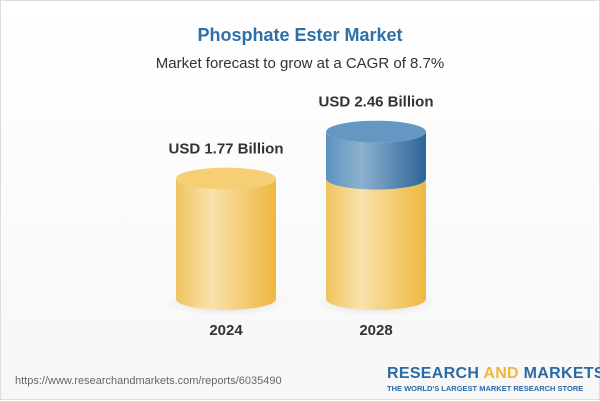 The height and width of the screenshot is (401, 600). Describe the element at coordinates (375, 330) in the screenshot. I see `category-label: 2028` at that location.